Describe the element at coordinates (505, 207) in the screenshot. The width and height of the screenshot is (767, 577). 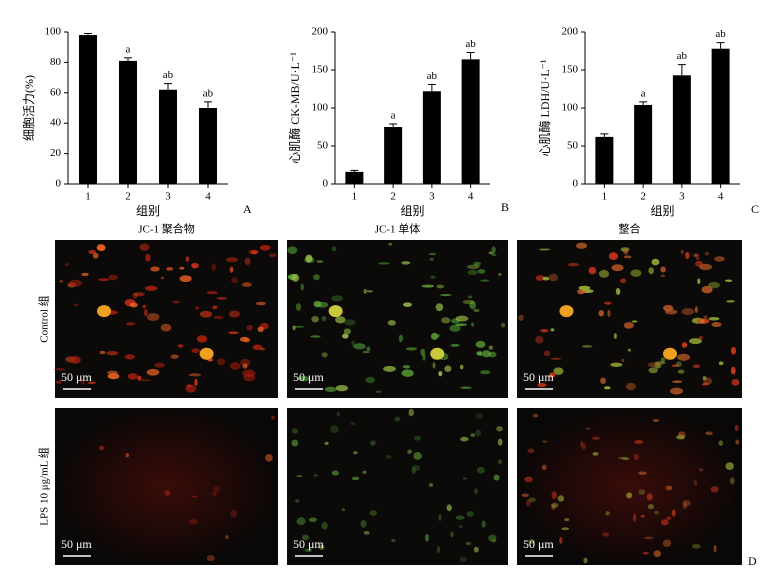
I see `panel-letter: B` at that location.